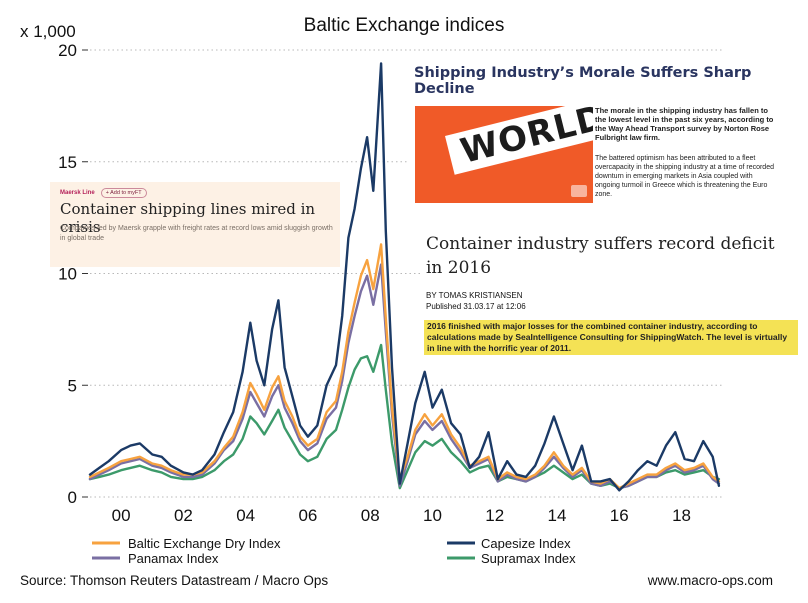  What do you see at coordinates (307, 515) in the screenshot?
I see `x-tick-label: 06` at bounding box center [307, 515].